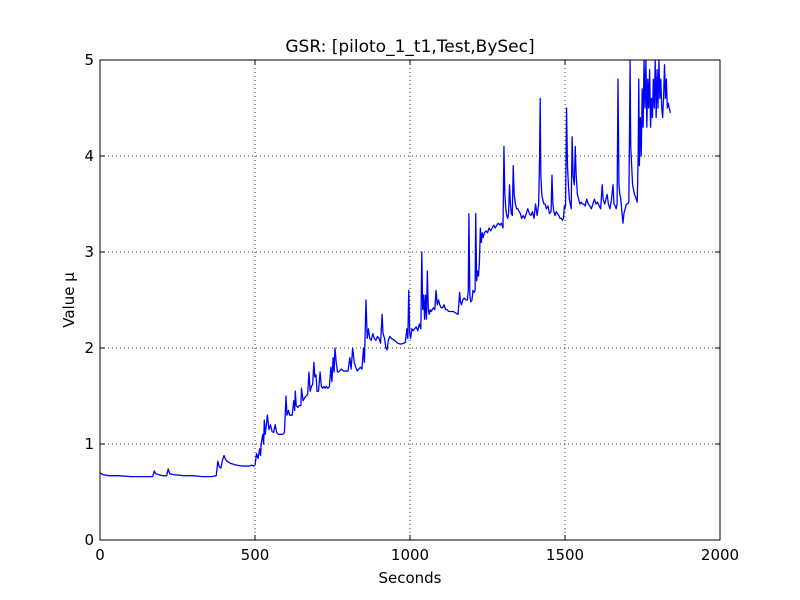 The height and width of the screenshot is (600, 800). Describe the element at coordinates (89, 540) in the screenshot. I see `y-tick-label: 0` at that location.